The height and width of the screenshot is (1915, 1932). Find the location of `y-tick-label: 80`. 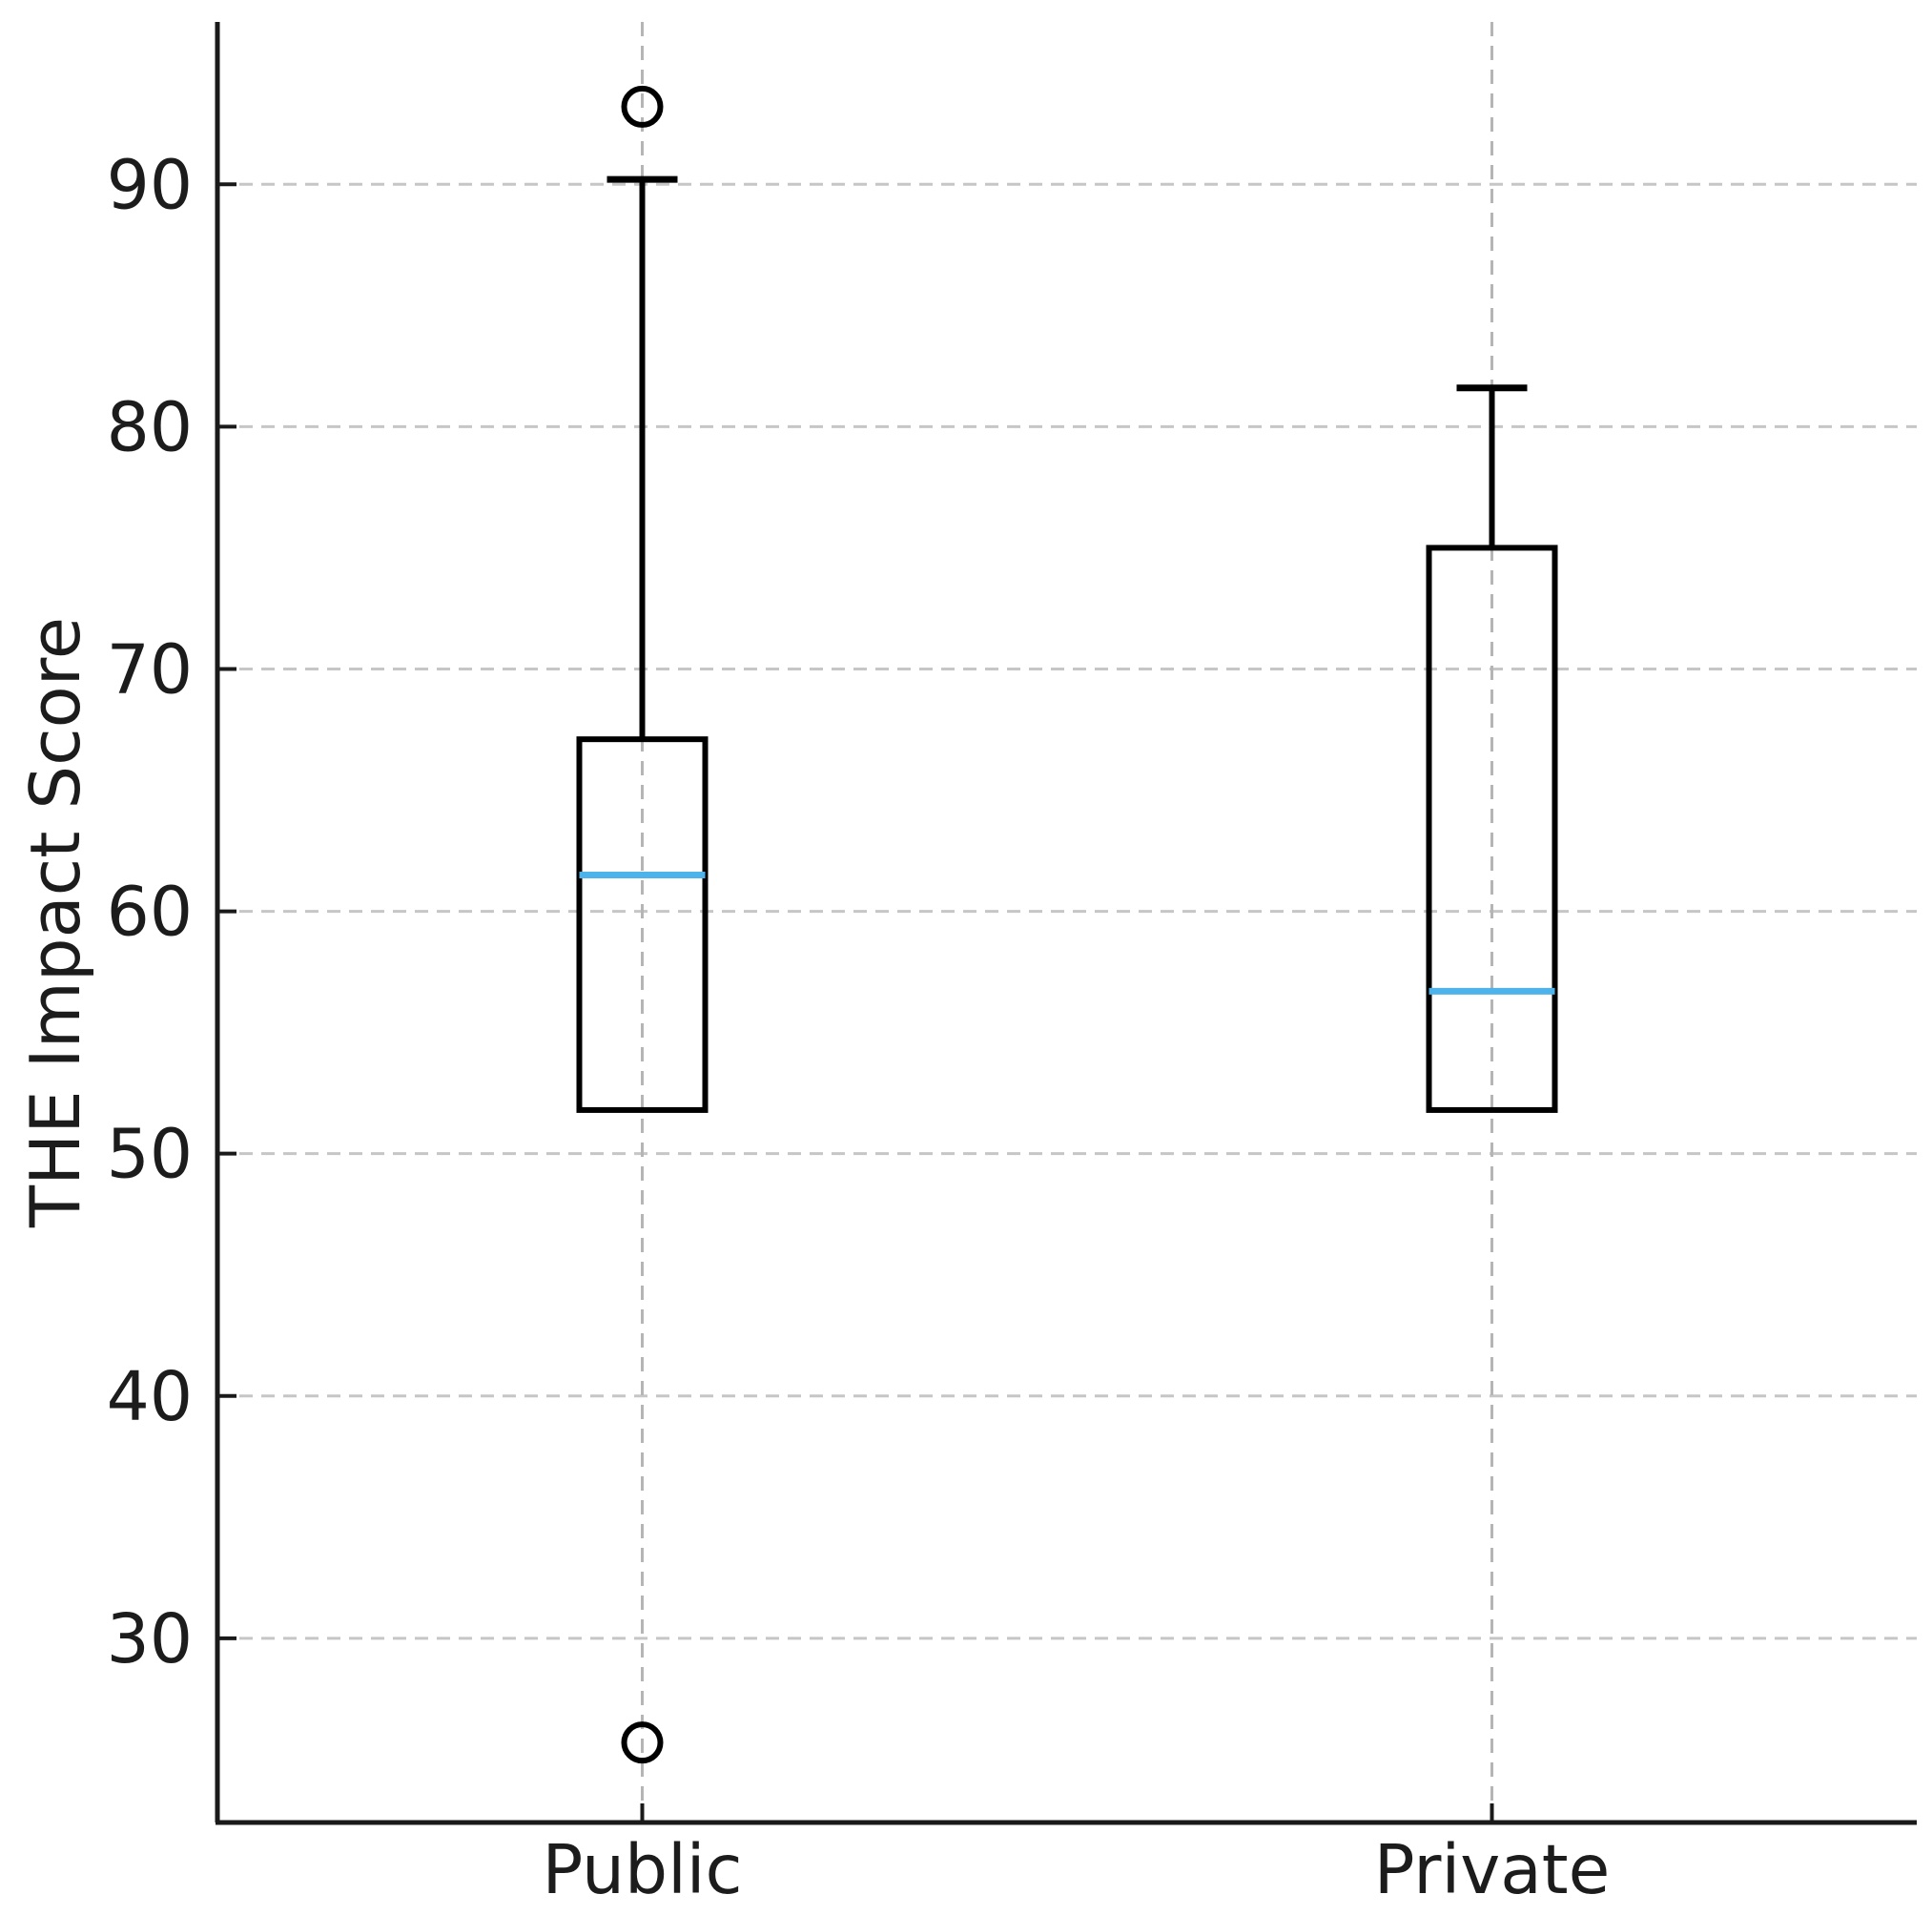

y-tick-label: 80 is located at coordinates (150, 427).